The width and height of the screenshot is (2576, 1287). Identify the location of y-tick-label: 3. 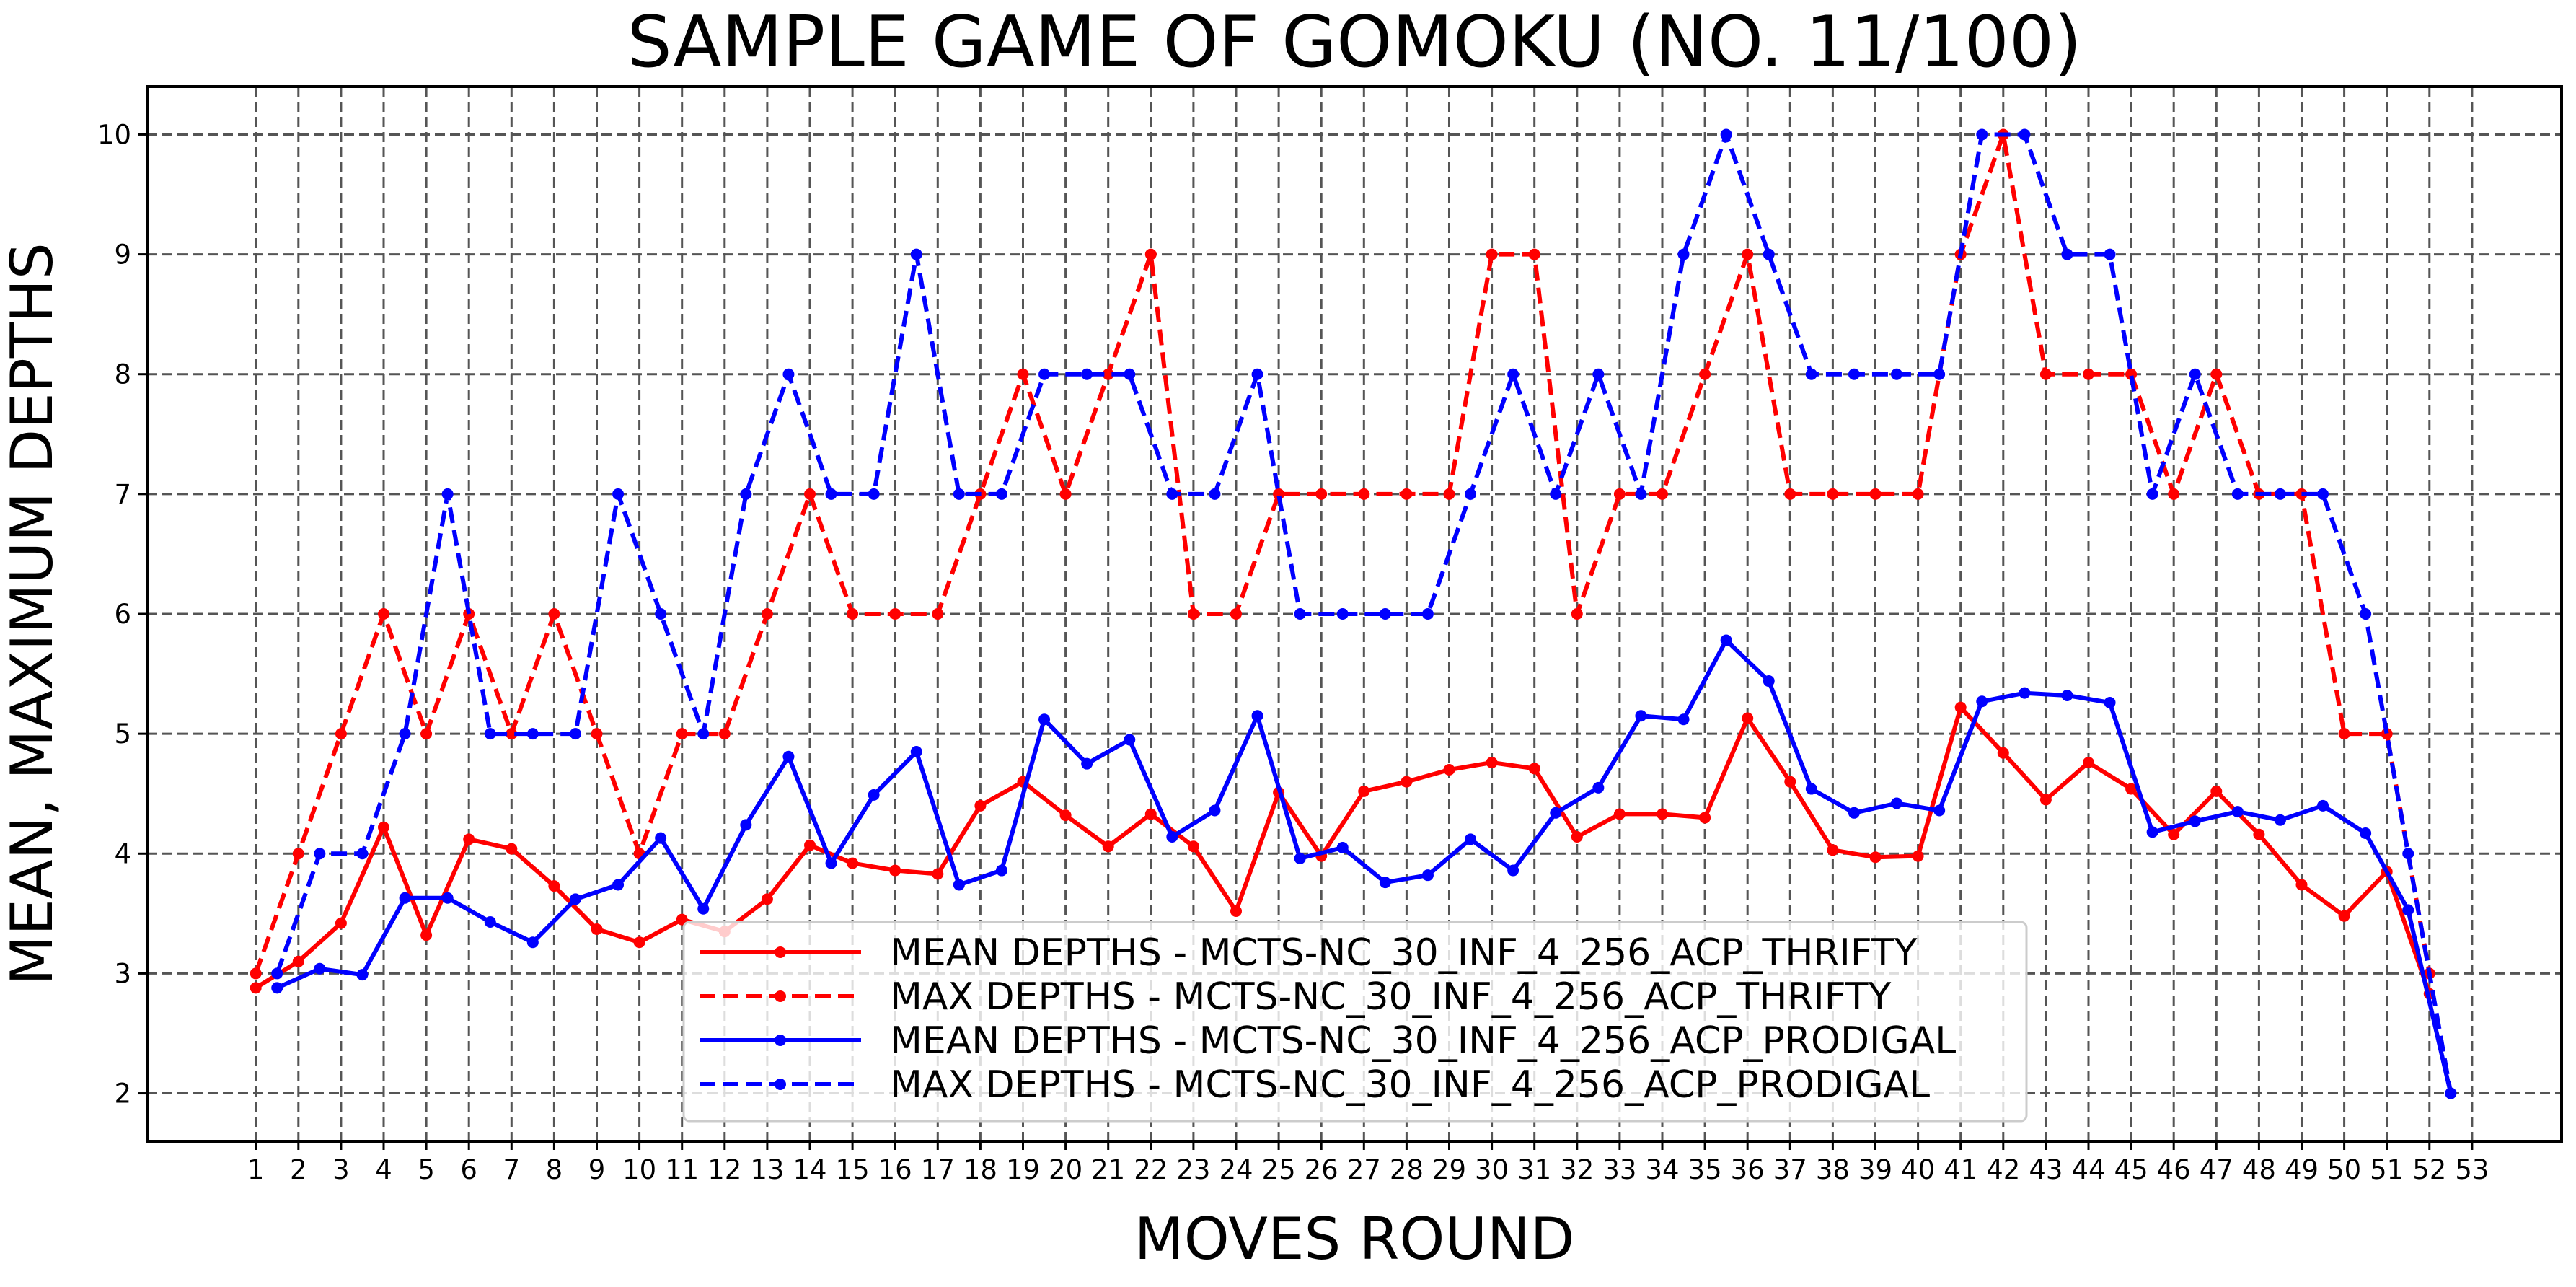
(122, 973).